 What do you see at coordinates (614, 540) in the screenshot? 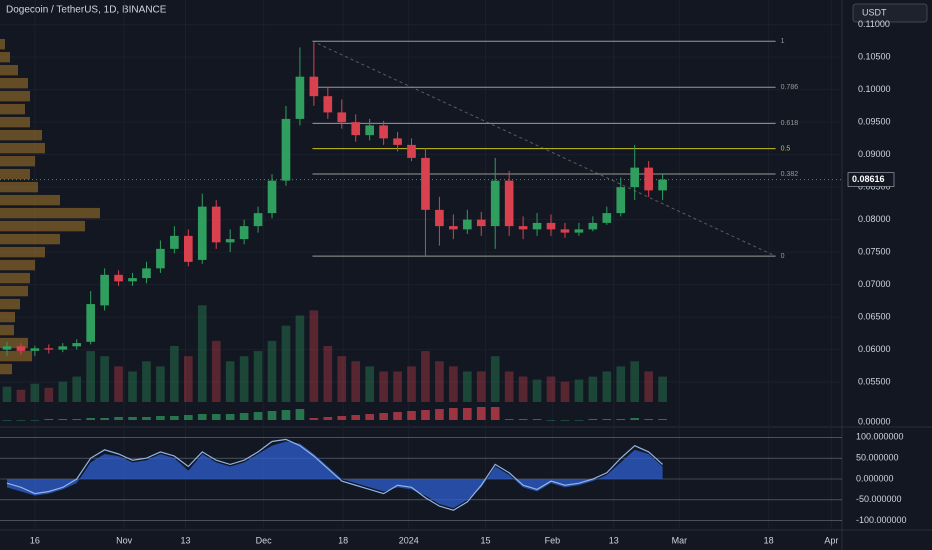
I see `x-tick-label: 13` at bounding box center [614, 540].